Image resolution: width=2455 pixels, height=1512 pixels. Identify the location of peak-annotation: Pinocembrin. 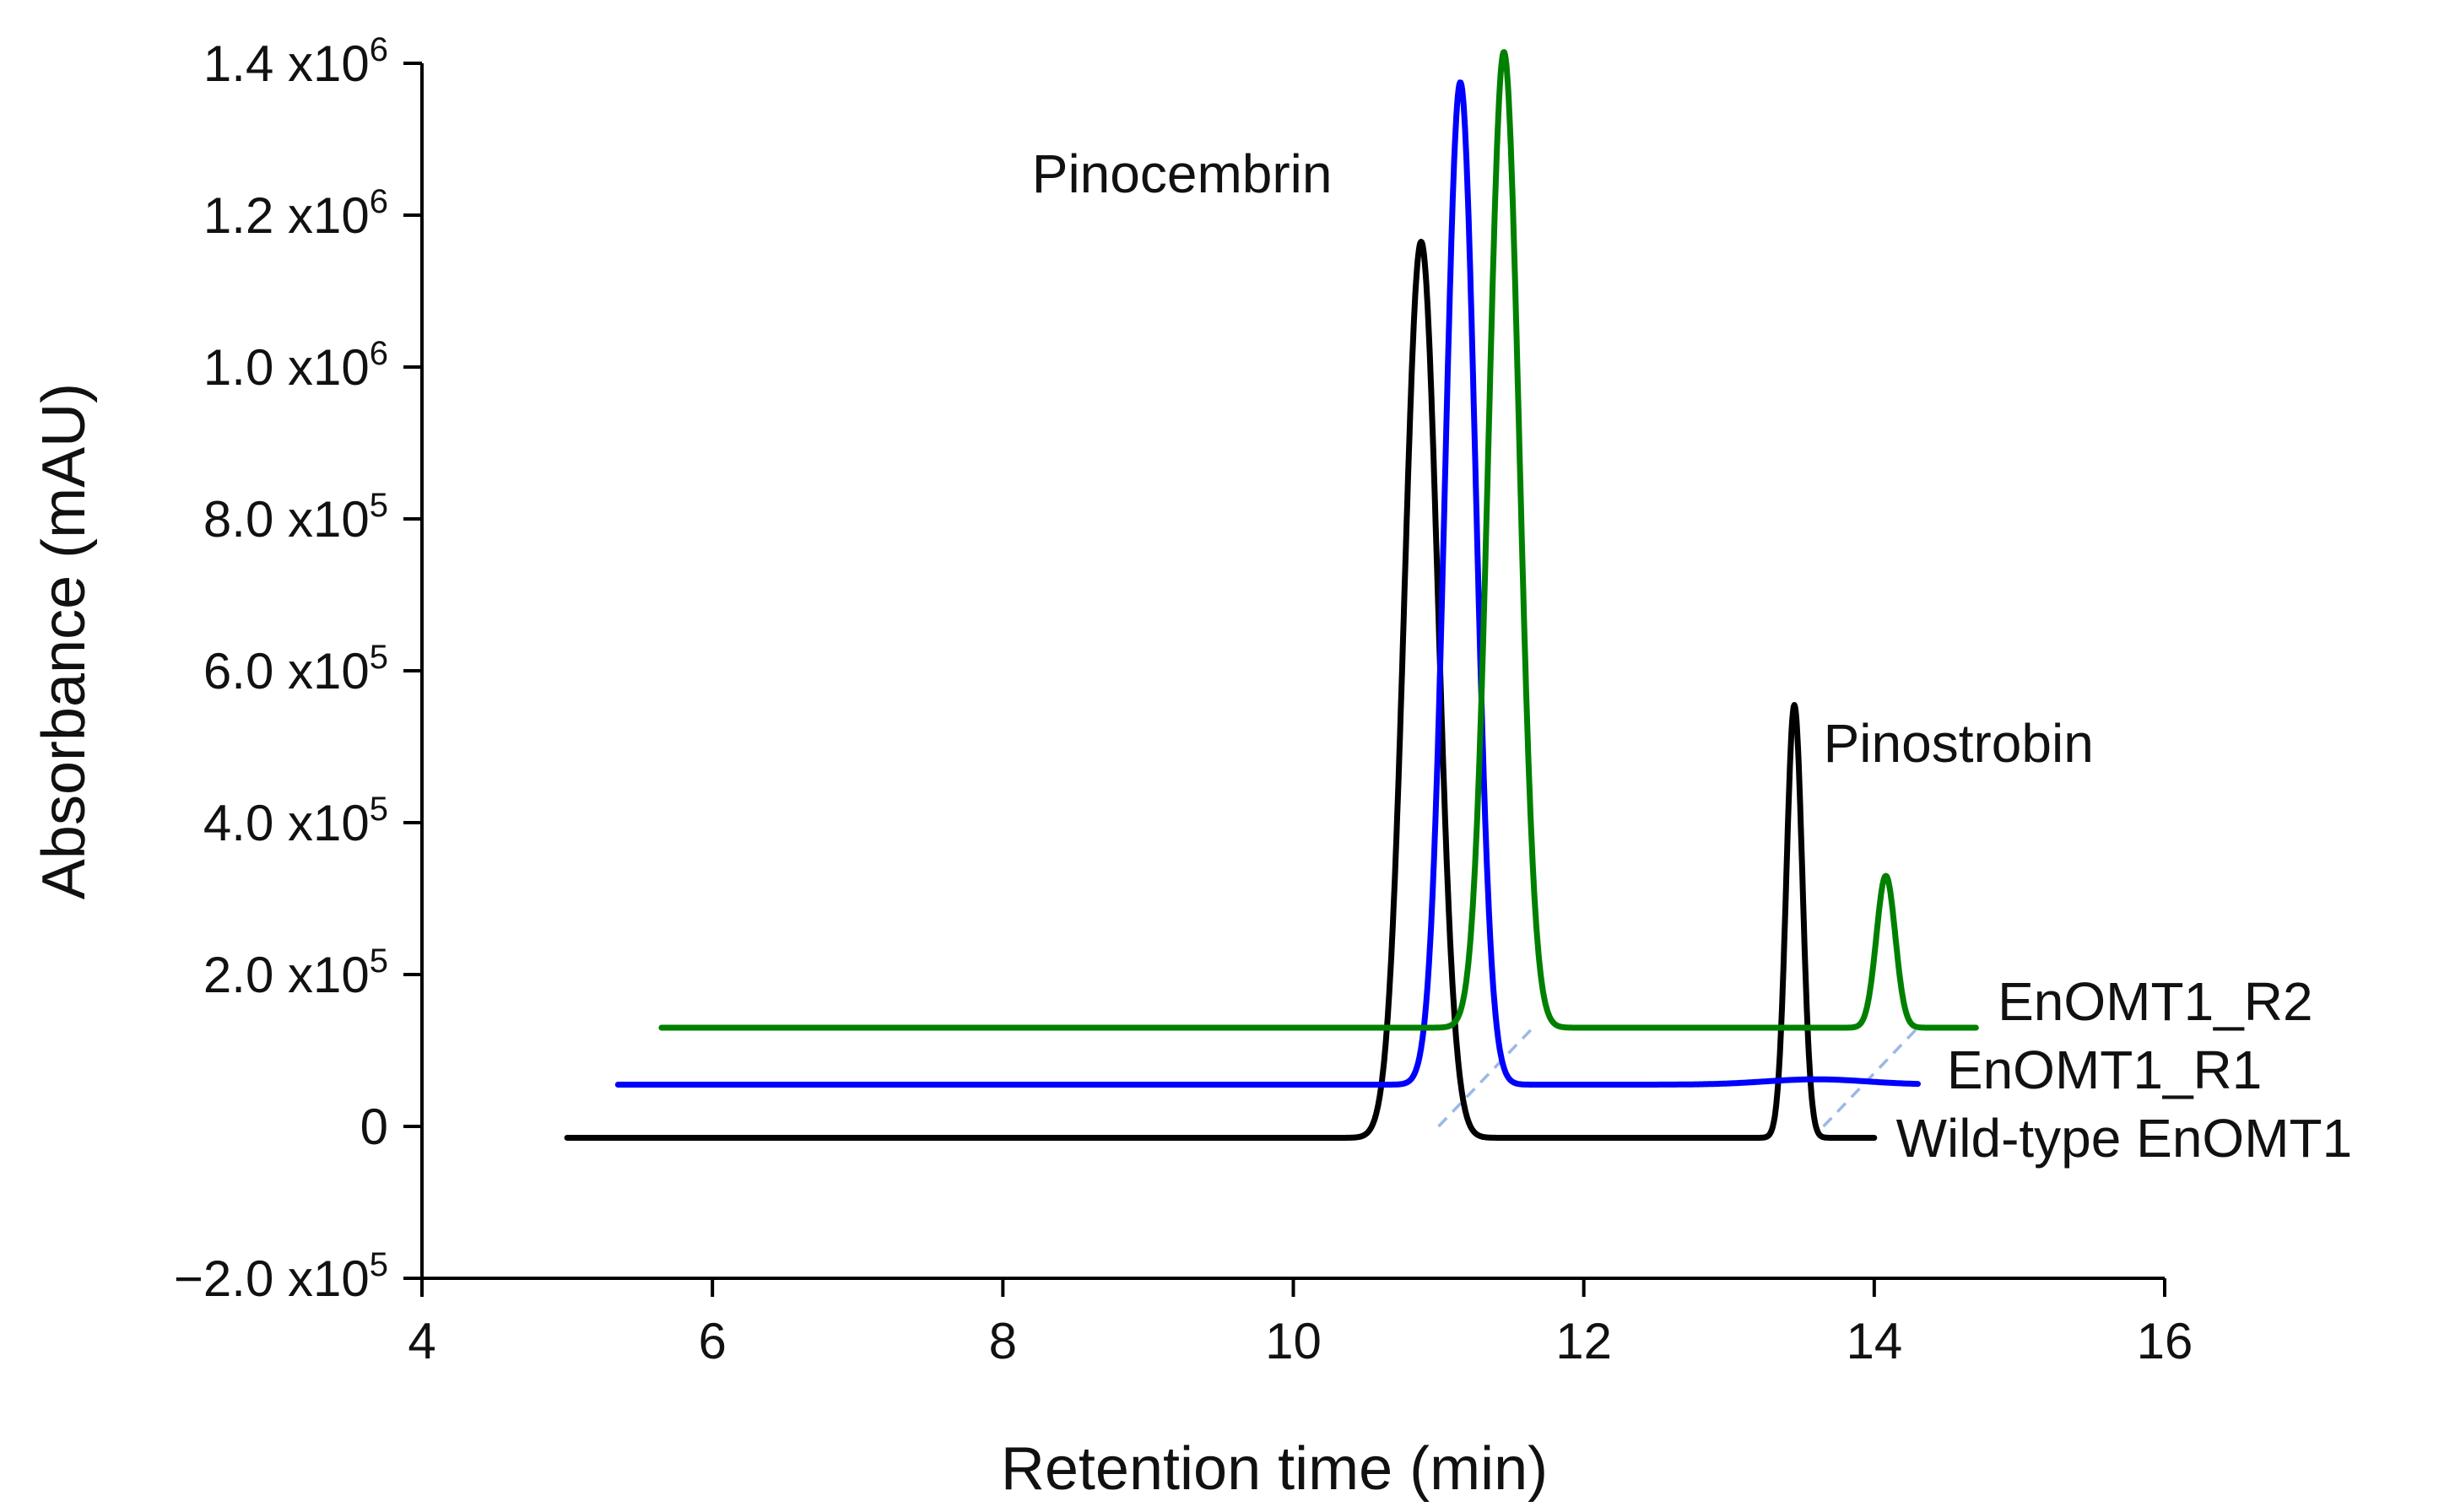
(1182, 173).